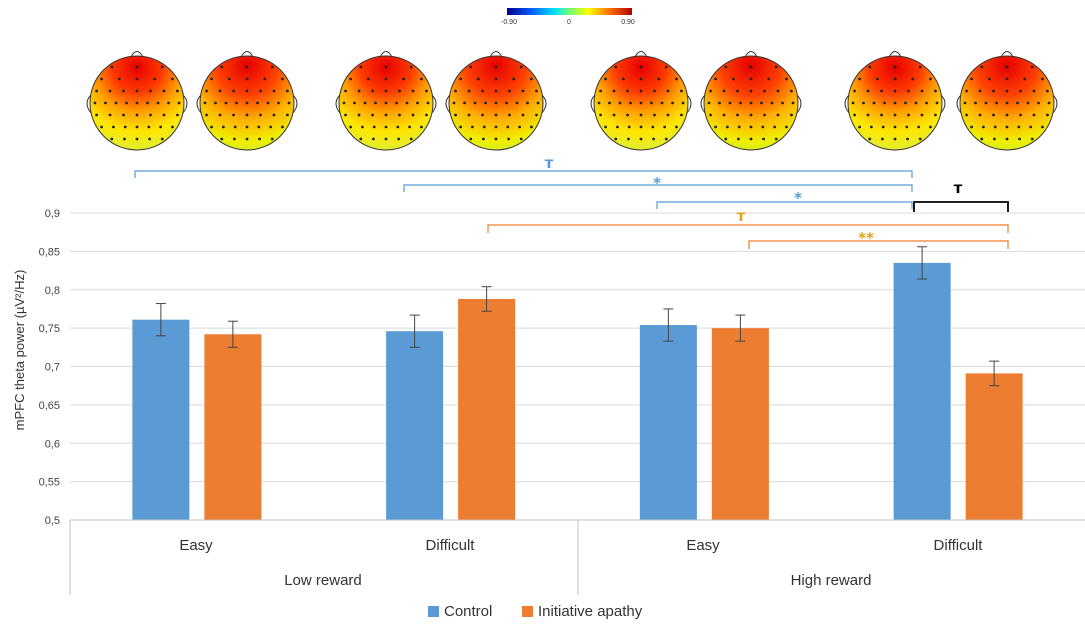  Describe the element at coordinates (527, 611) in the screenshot. I see `legend-swatch-initiative-apathy` at that location.